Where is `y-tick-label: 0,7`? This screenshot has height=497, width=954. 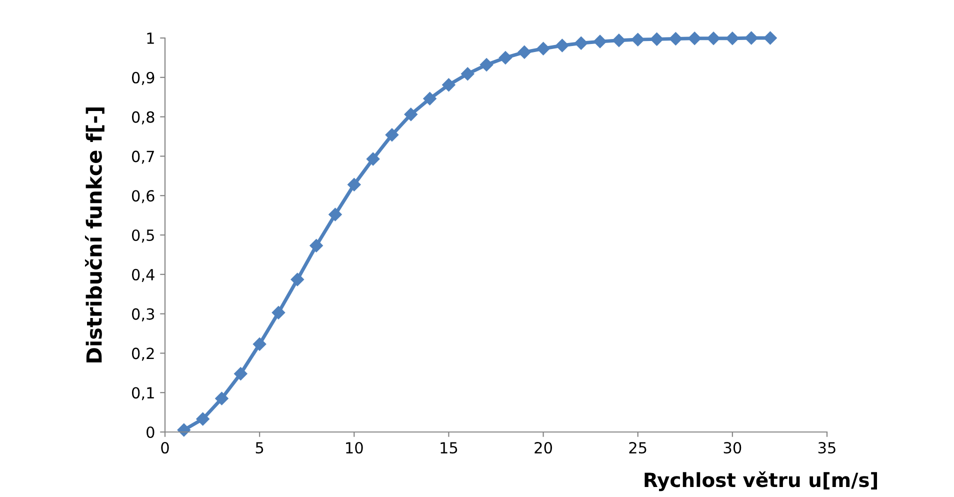 y-tick-label: 0,7 is located at coordinates (143, 157).